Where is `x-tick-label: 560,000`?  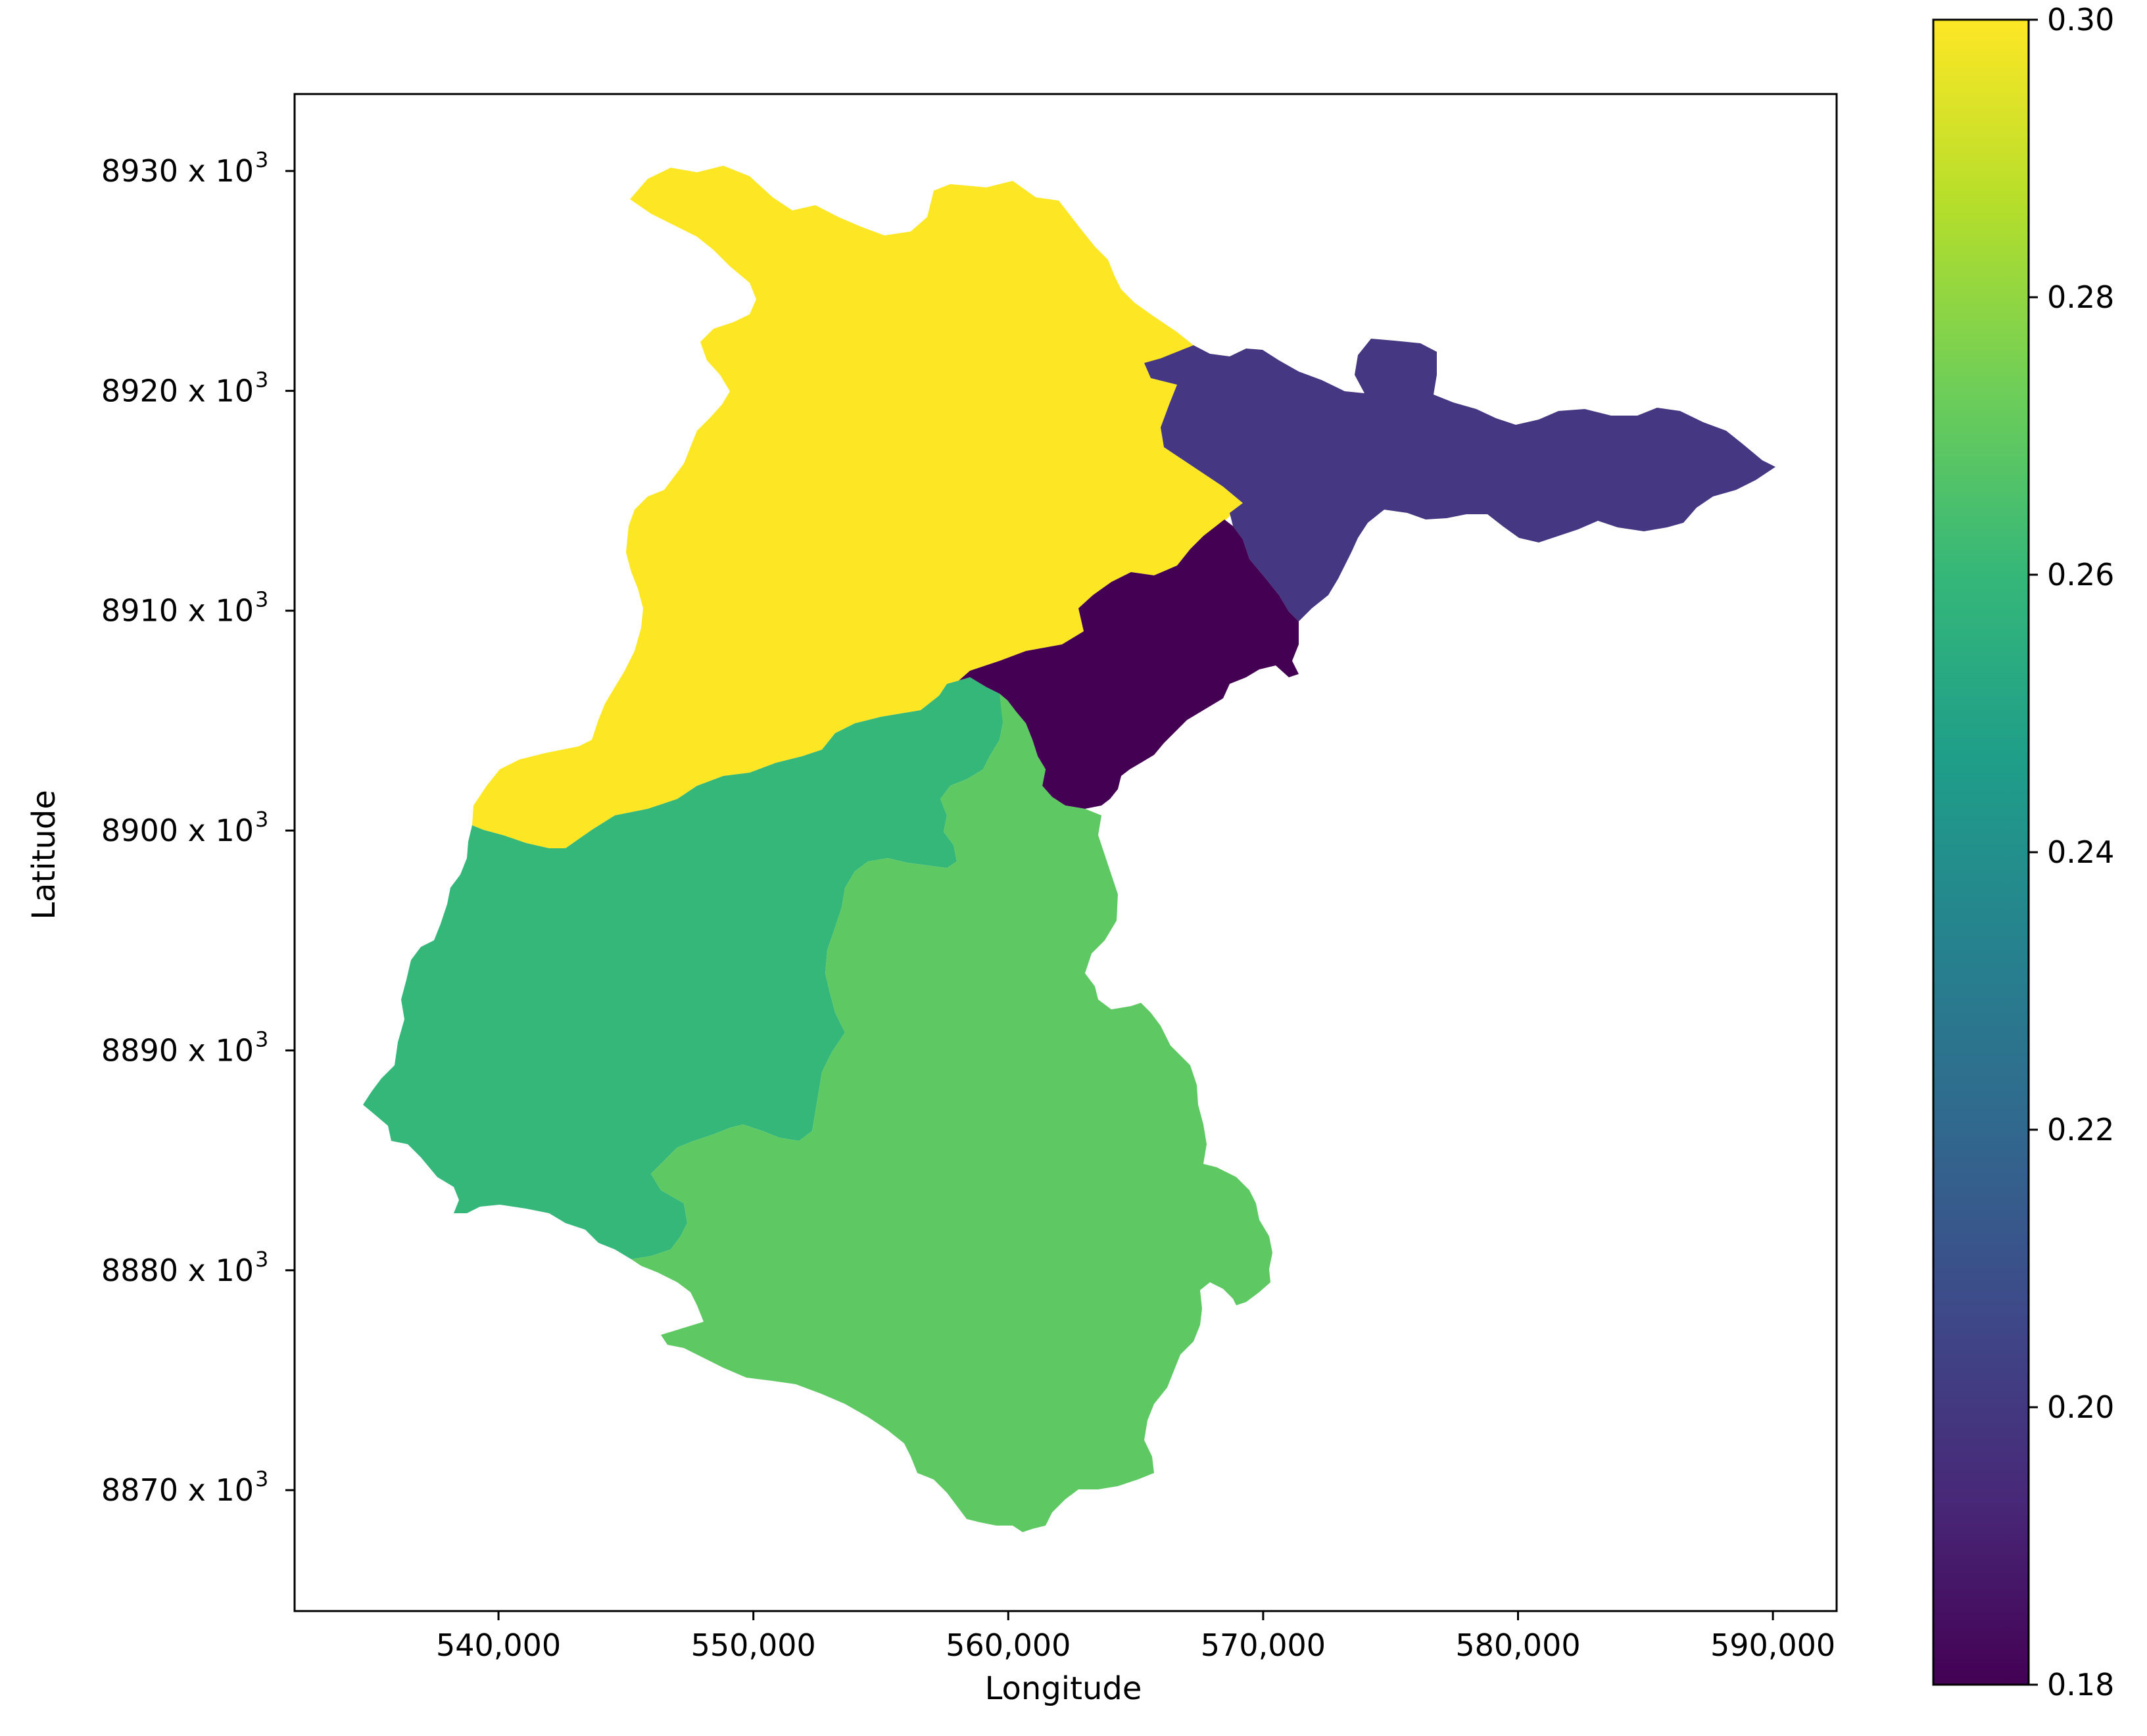
x-tick-label: 560,000 is located at coordinates (1008, 1646).